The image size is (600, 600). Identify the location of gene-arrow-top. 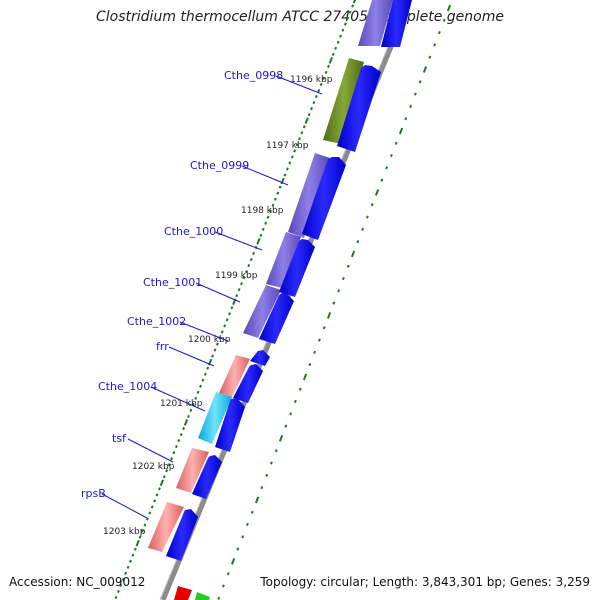
(396, 23).